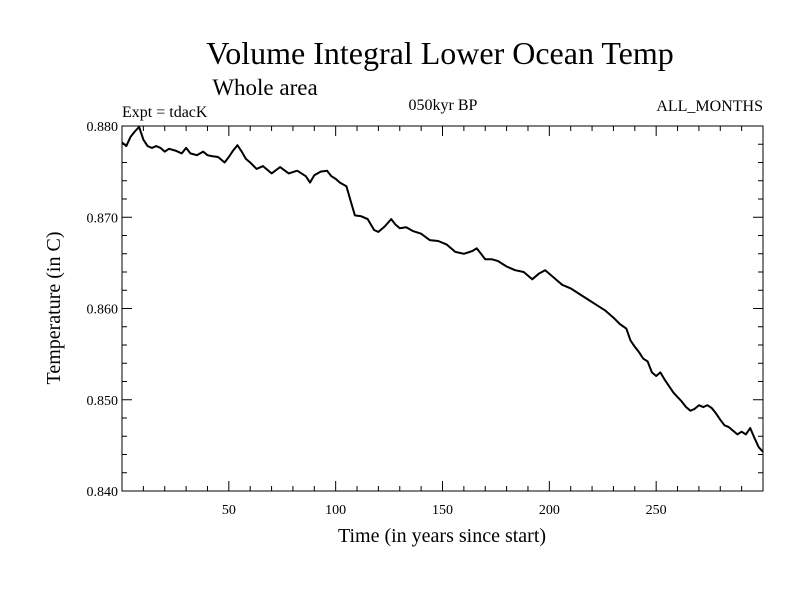  I want to click on y-tick-label: 0.860, so click(103, 310).